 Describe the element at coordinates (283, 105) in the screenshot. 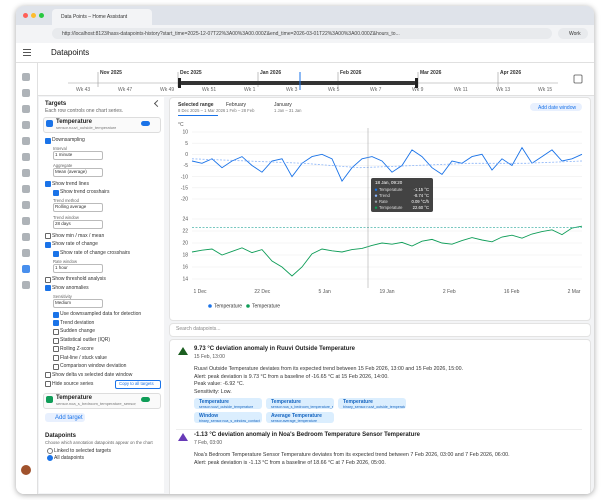

I see `window-tab: January` at that location.